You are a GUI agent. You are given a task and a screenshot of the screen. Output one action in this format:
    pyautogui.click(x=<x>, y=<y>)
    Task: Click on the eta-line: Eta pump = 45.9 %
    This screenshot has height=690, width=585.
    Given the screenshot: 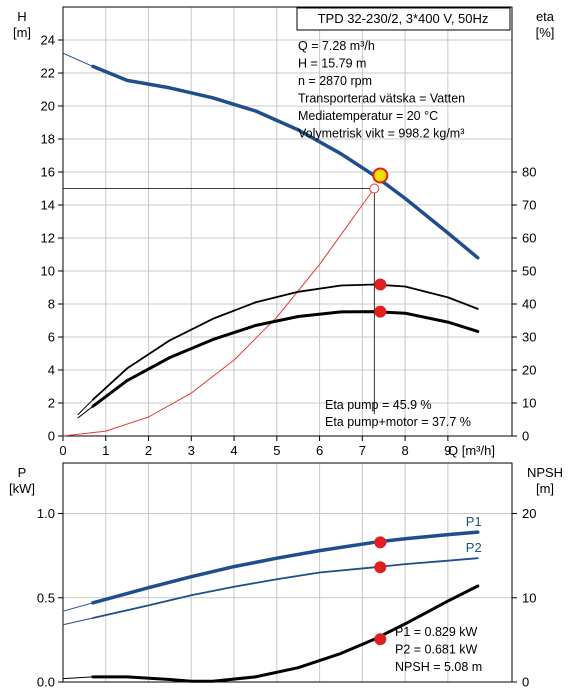 What is the action you would take?
    pyautogui.click(x=378, y=405)
    